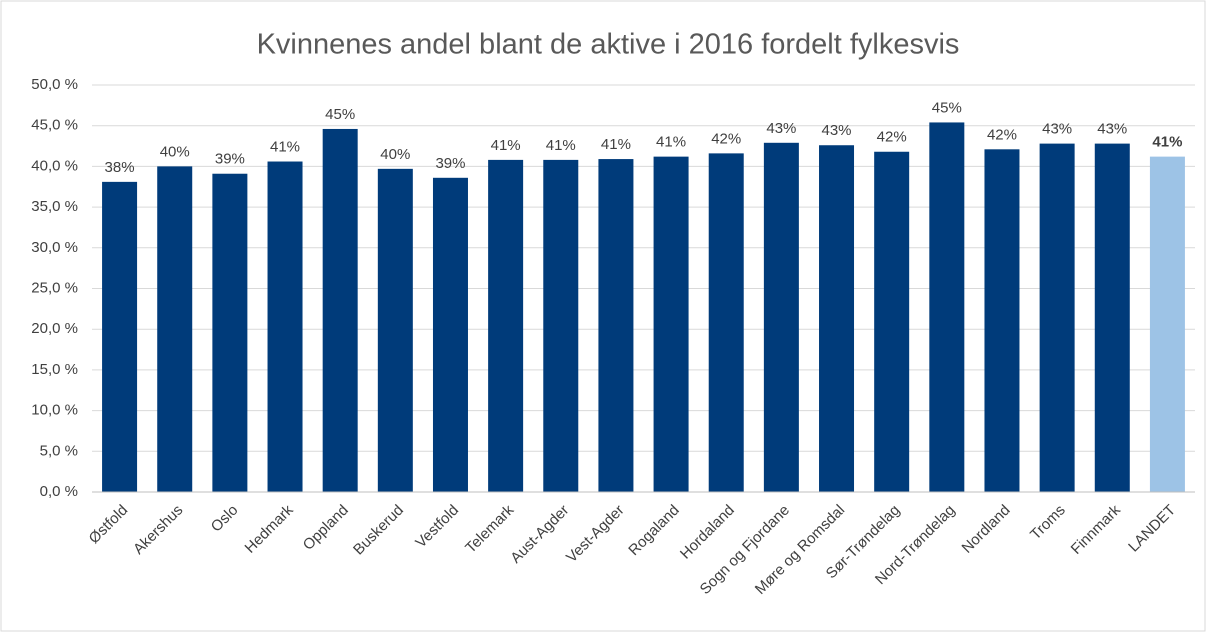  What do you see at coordinates (59, 491) in the screenshot?
I see `y-tick-label: 0,0 %` at bounding box center [59, 491].